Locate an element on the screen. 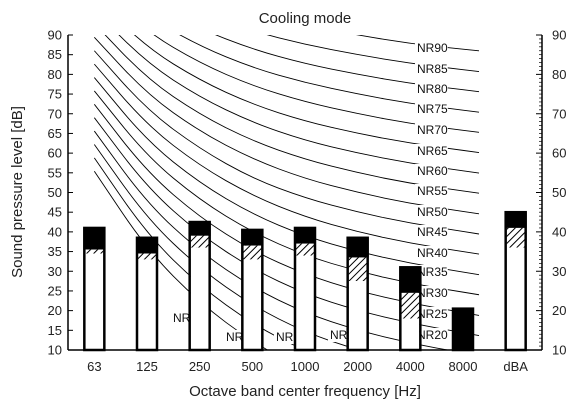  y-tick-label-right: 60 is located at coordinates (559, 153).